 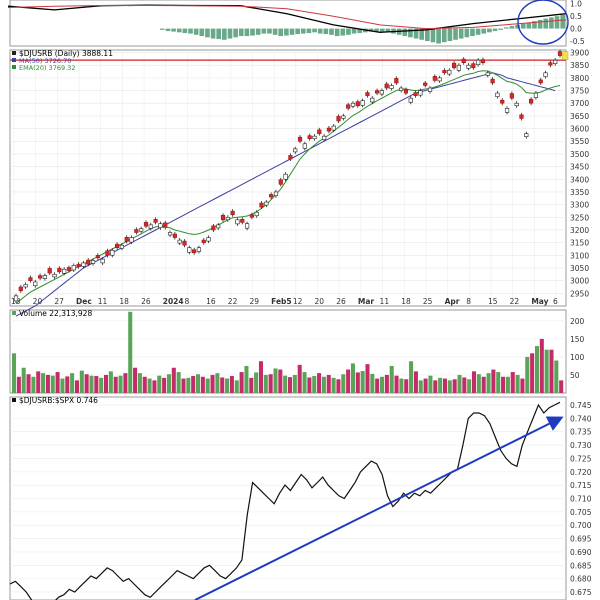 I want to click on ratio-y-tick-label: 0.710, so click(x=581, y=499).